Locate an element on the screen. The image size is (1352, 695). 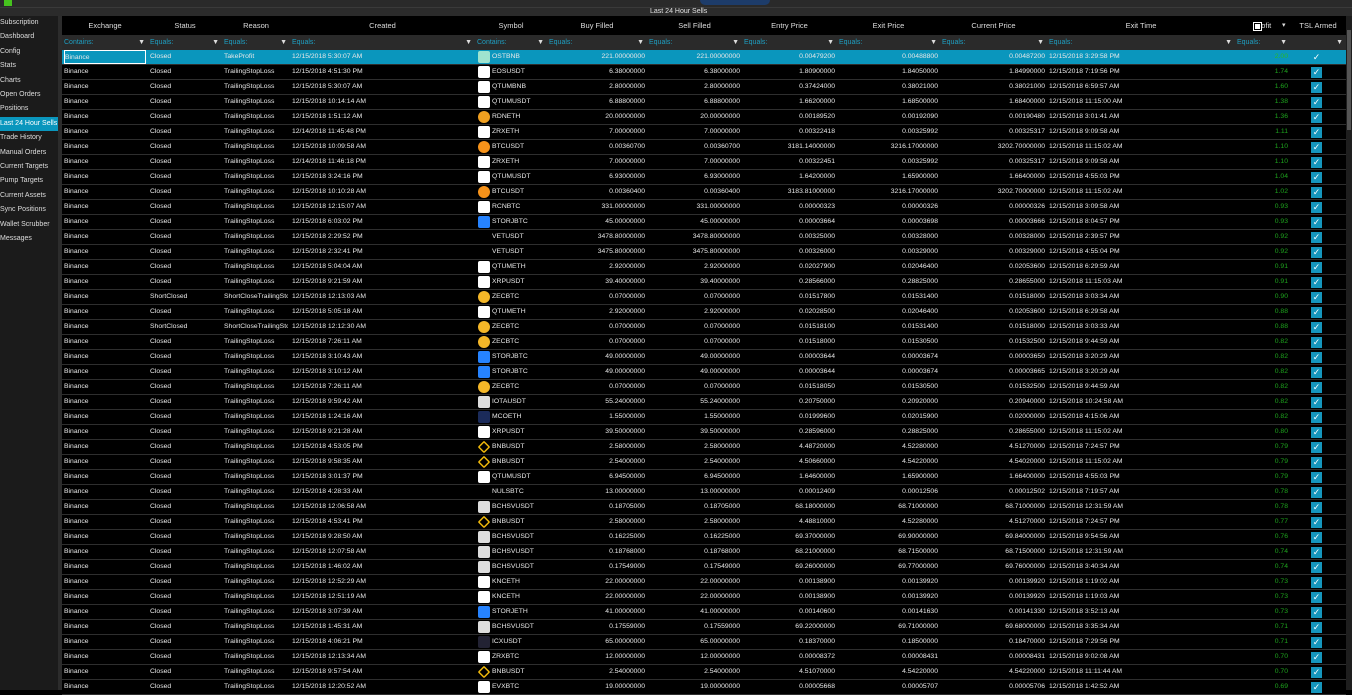
scrollbar-thumb is located at coordinates (1349, 80).